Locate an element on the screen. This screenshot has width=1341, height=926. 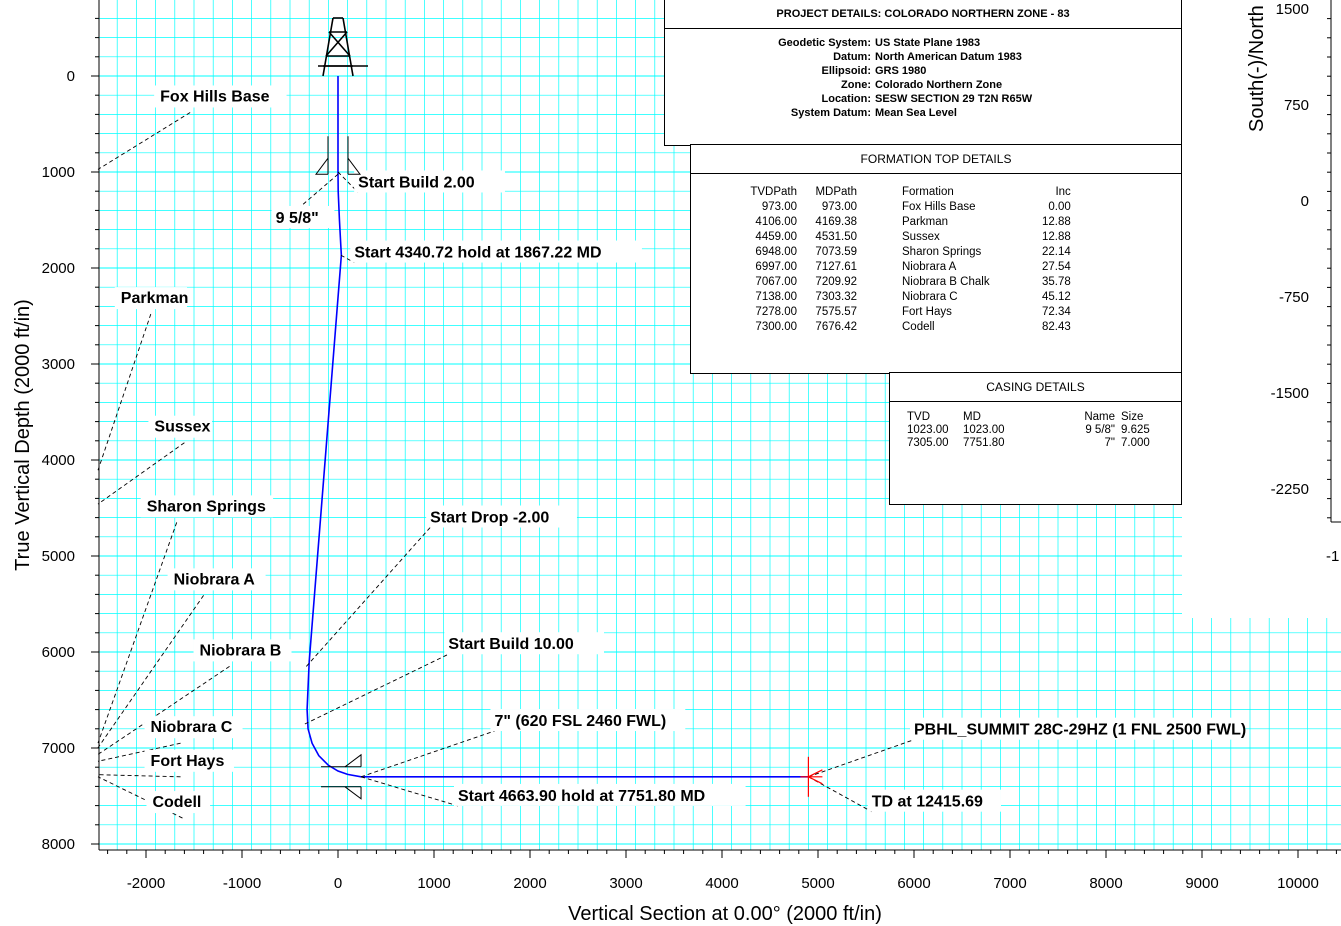
table-cell: 45.12 is located at coordinates (1056, 297).